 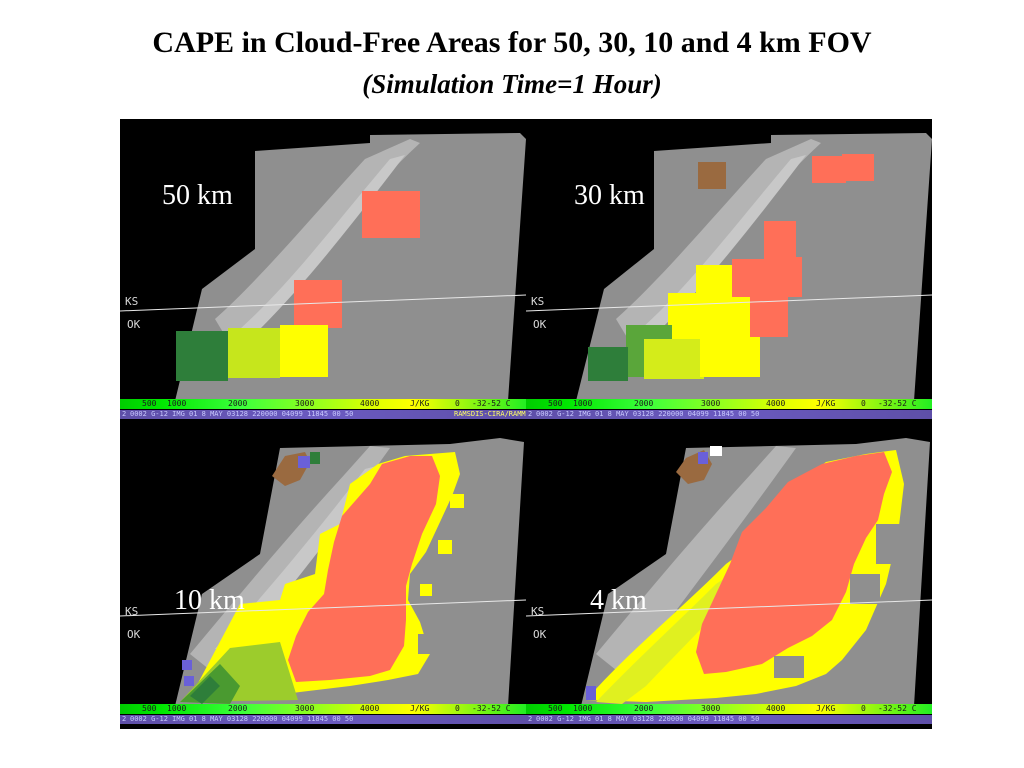 I want to click on cape-map-30km, so click(x=729, y=266).